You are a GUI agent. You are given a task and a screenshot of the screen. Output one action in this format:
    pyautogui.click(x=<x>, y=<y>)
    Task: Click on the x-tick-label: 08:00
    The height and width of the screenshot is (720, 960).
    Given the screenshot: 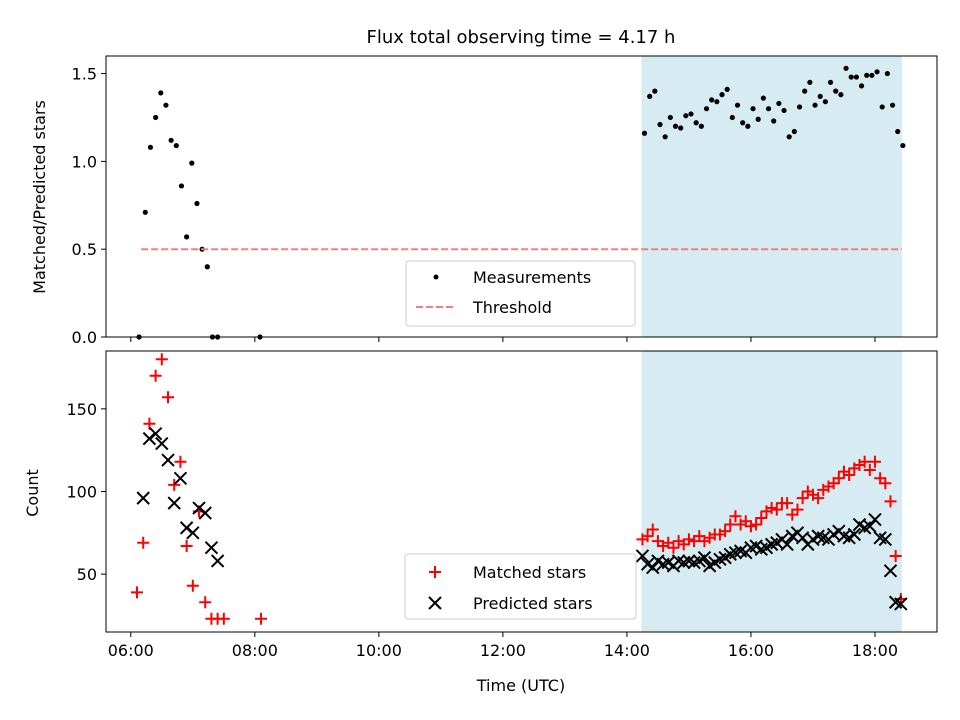 What is the action you would take?
    pyautogui.click(x=255, y=650)
    